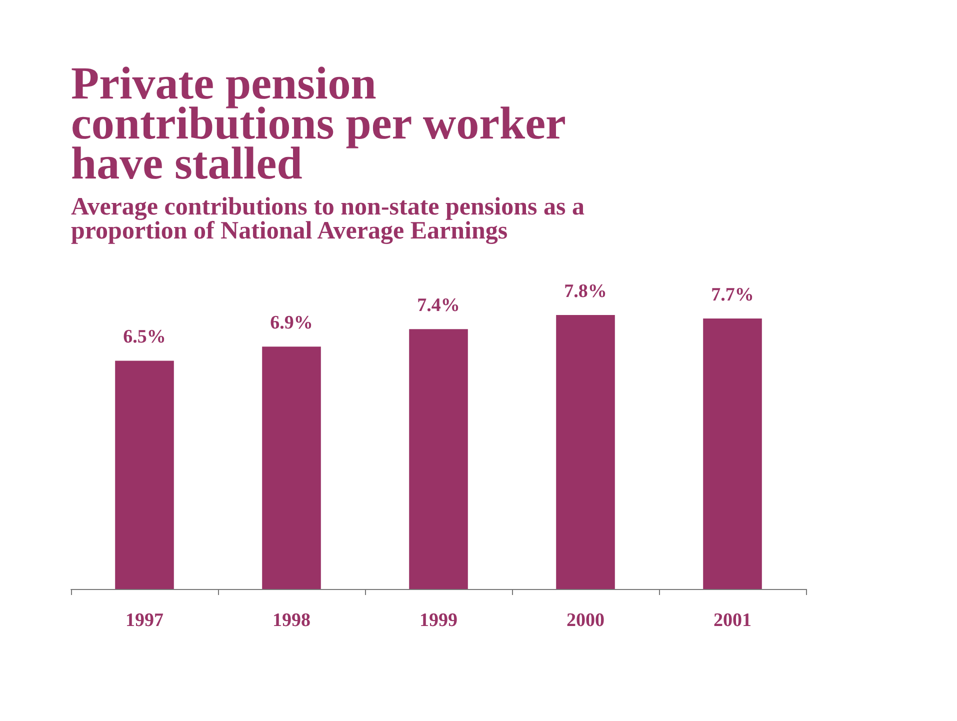  I want to click on x-tick-label: 2001, so click(733, 620).